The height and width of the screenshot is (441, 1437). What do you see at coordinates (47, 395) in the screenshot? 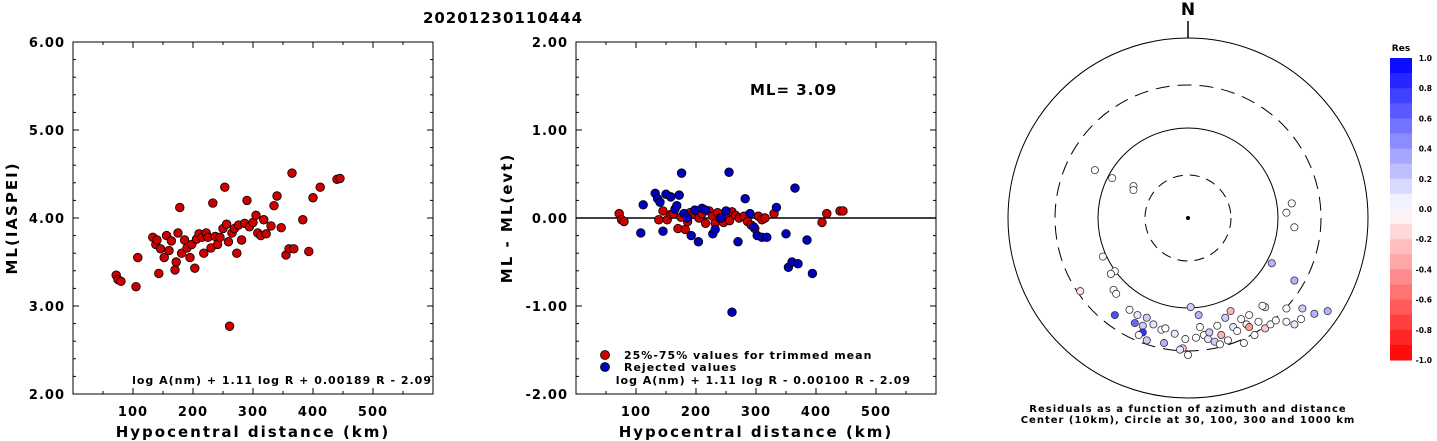
I see `y-tick-label: 2.00` at bounding box center [47, 395].